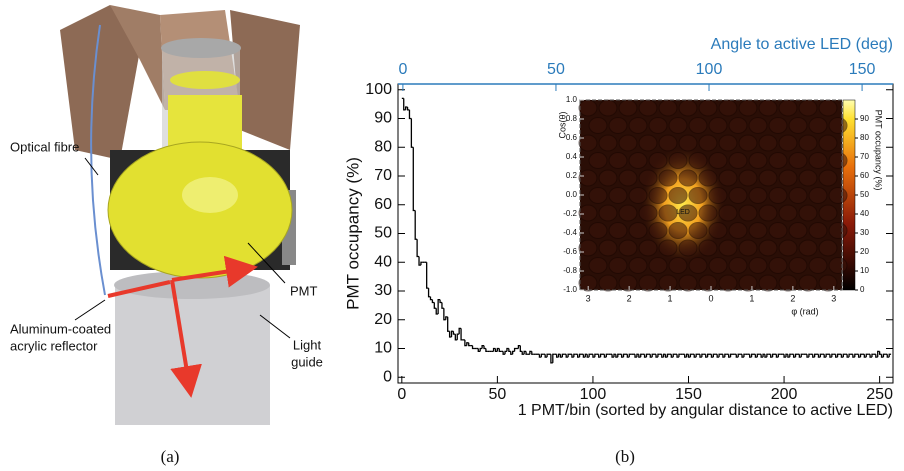  What do you see at coordinates (378, 89) in the screenshot?
I see `y-tick-label: 100` at bounding box center [378, 89].